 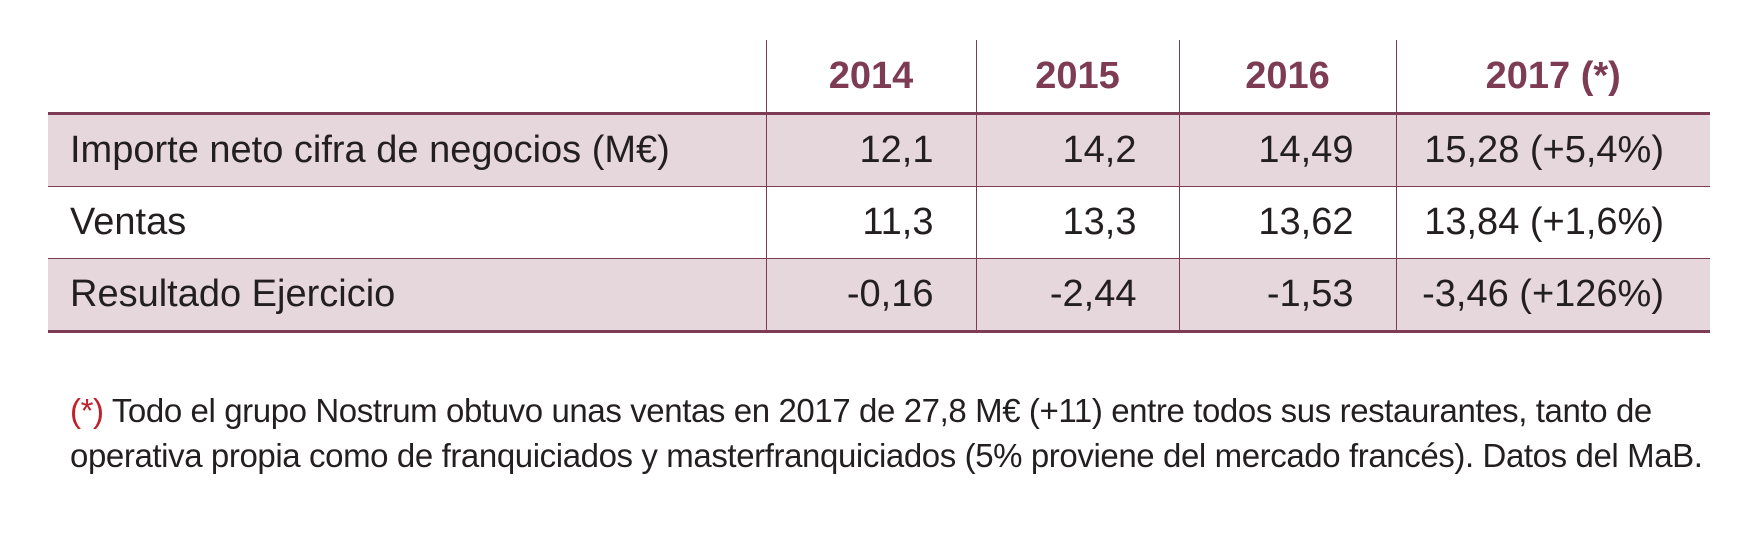 What do you see at coordinates (1552, 150) in the screenshot?
I see `cell-value: 15,28 (+5,4%)` at bounding box center [1552, 150].